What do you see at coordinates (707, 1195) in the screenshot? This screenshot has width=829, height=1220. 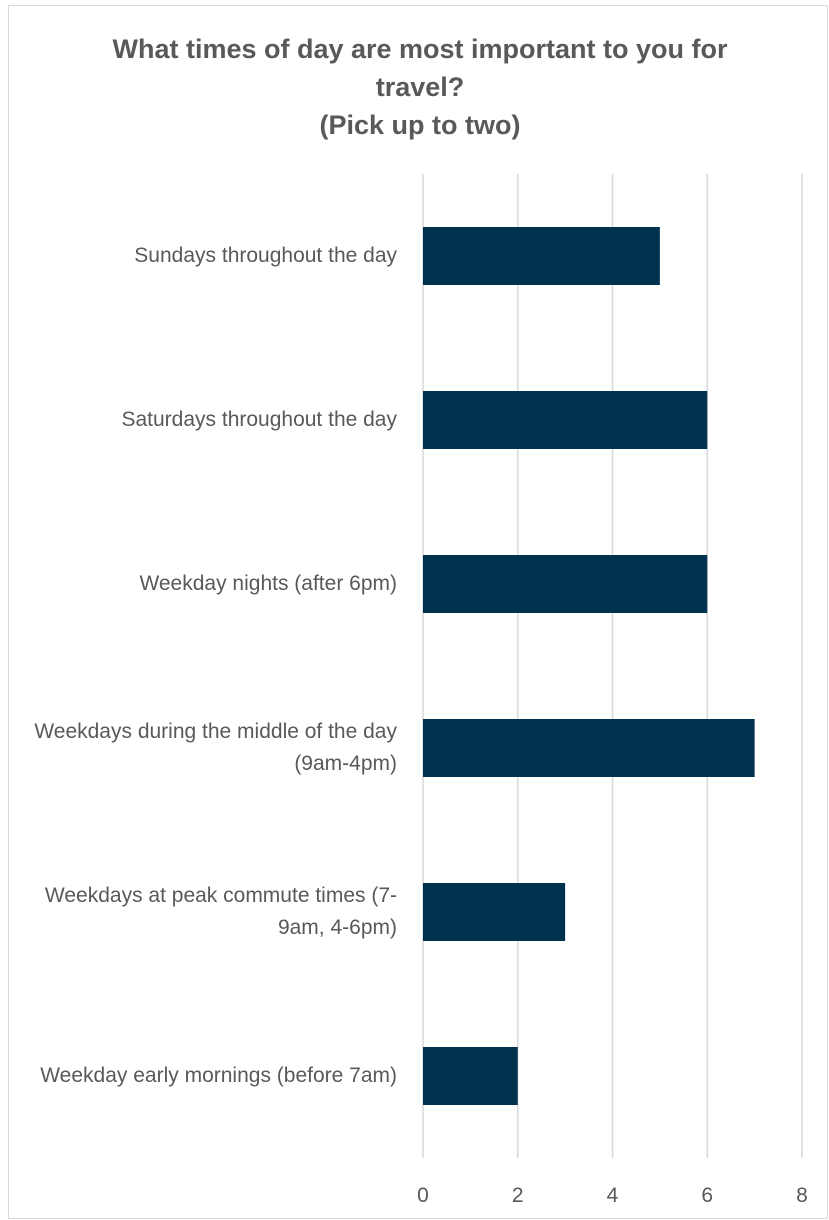 I see `x-tick-label: 6` at bounding box center [707, 1195].